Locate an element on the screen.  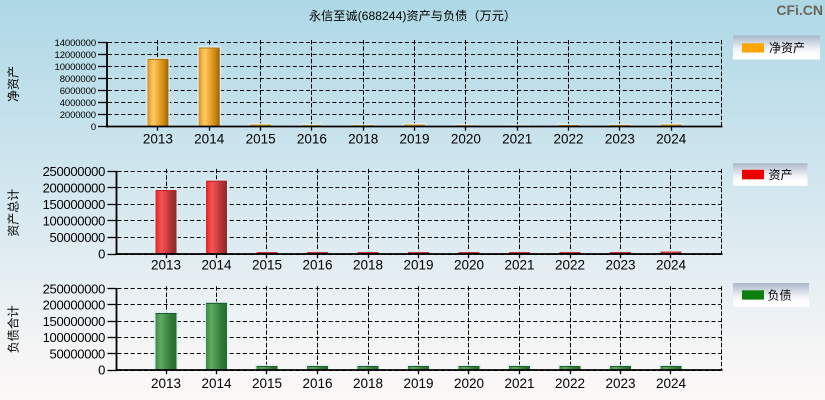
svg-text: 14000000 is located at coordinates (75, 43).